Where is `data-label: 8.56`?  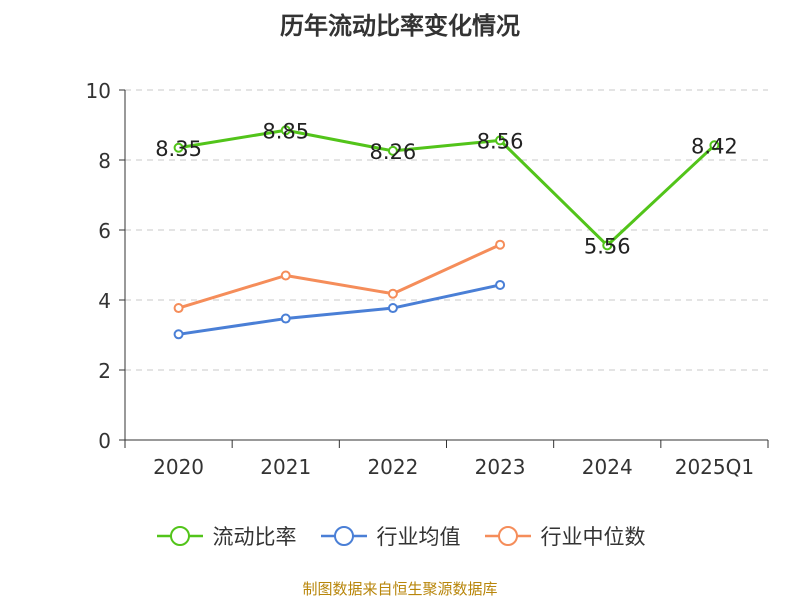
data-label: 8.56 is located at coordinates (500, 141).